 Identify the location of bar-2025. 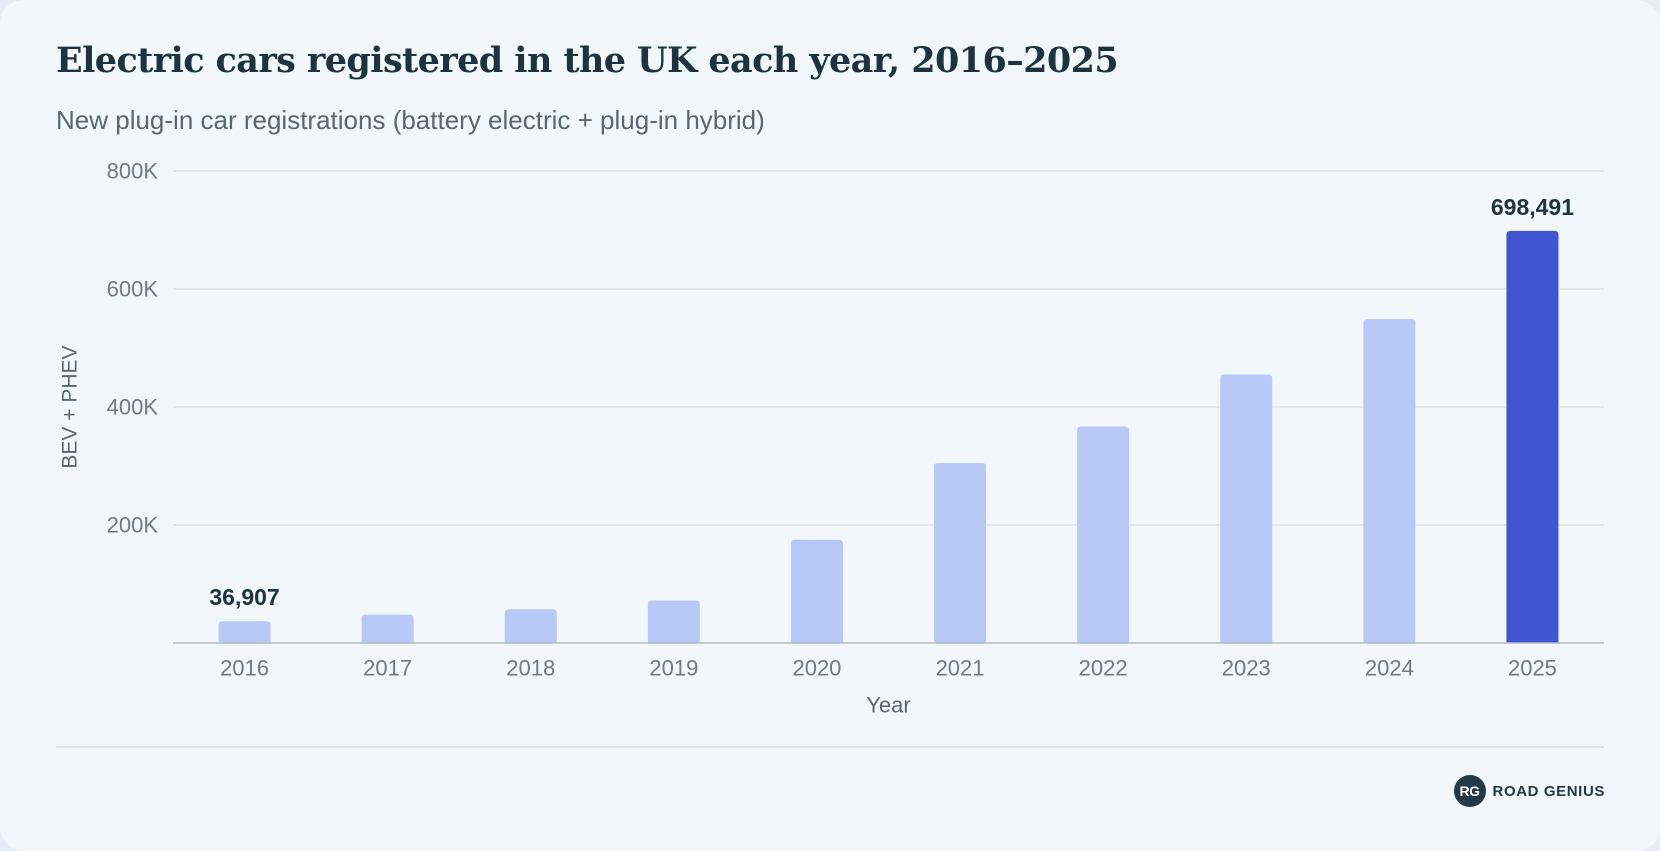
(1532, 436).